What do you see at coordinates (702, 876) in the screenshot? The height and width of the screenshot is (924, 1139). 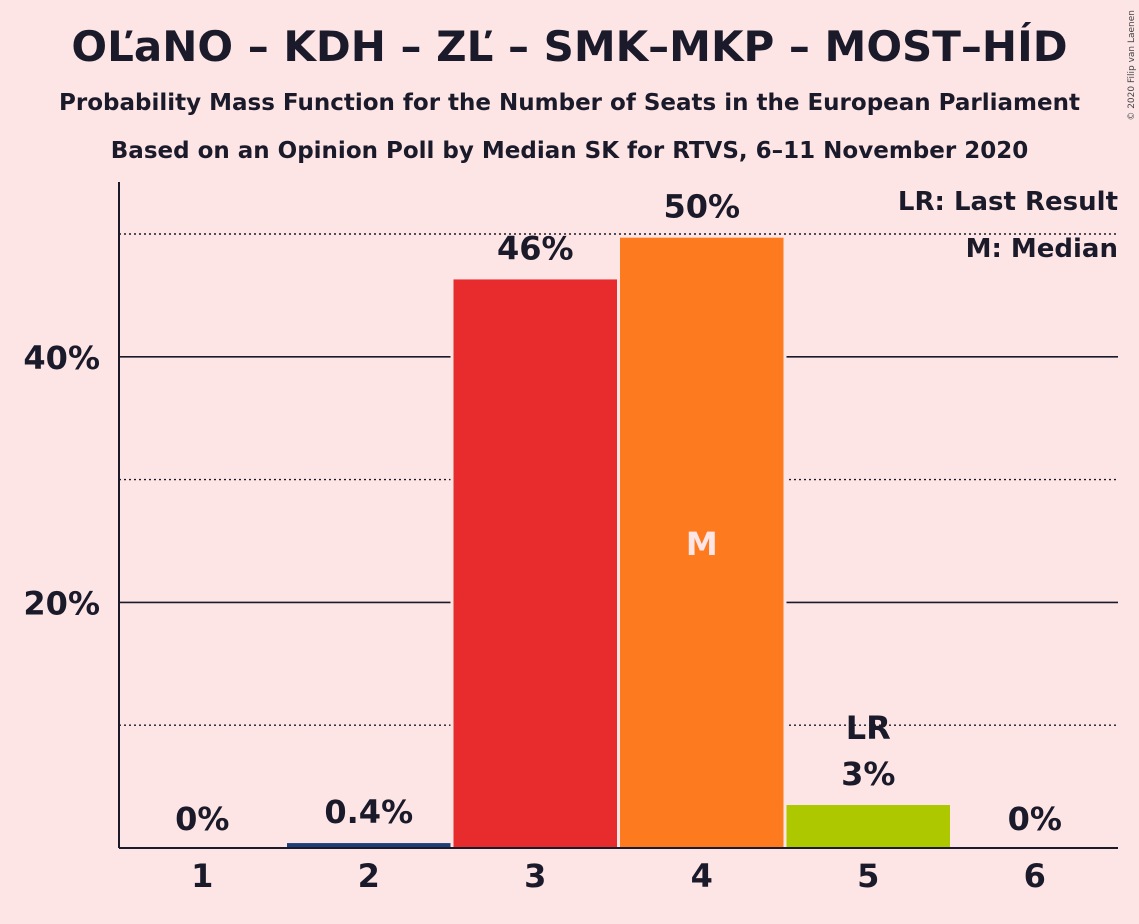 I see `x-tick-label: 4` at bounding box center [702, 876].